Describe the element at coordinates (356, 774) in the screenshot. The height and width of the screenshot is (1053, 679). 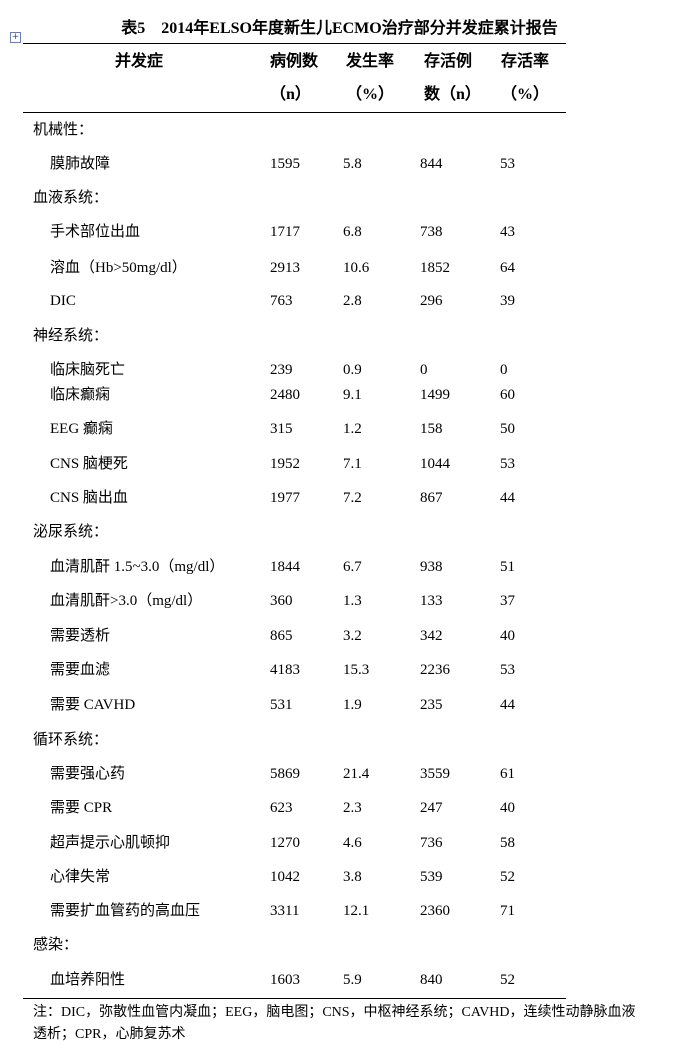
I see `cell: 21.4` at that location.